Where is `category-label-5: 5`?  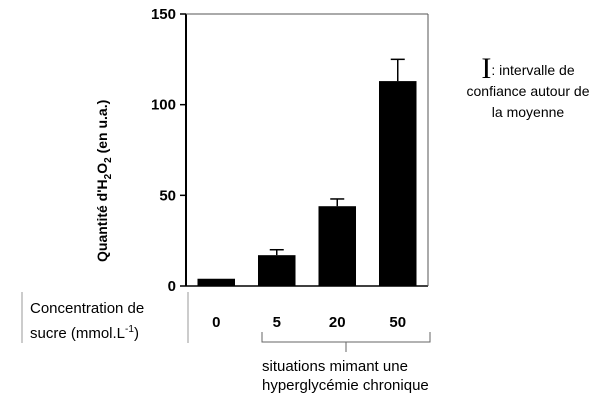
category-label-5: 5 is located at coordinates (277, 322).